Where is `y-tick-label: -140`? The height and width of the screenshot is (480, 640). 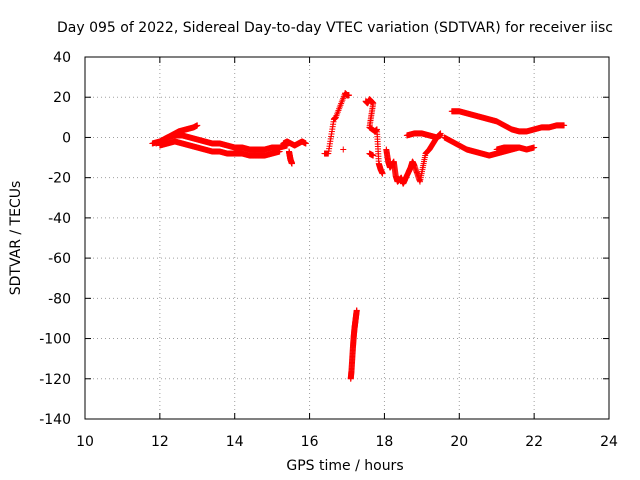
y-tick-label: -140 is located at coordinates (55, 420).